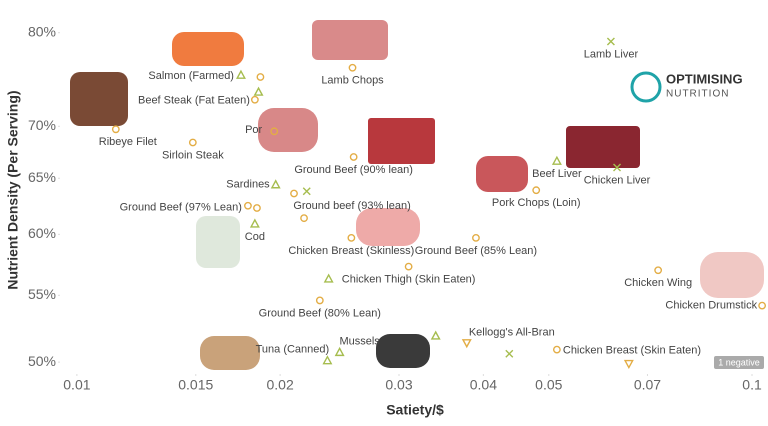 The height and width of the screenshot is (426, 768). Describe the element at coordinates (704, 78) in the screenshot. I see `logo-title: OPTIMISING` at that location.